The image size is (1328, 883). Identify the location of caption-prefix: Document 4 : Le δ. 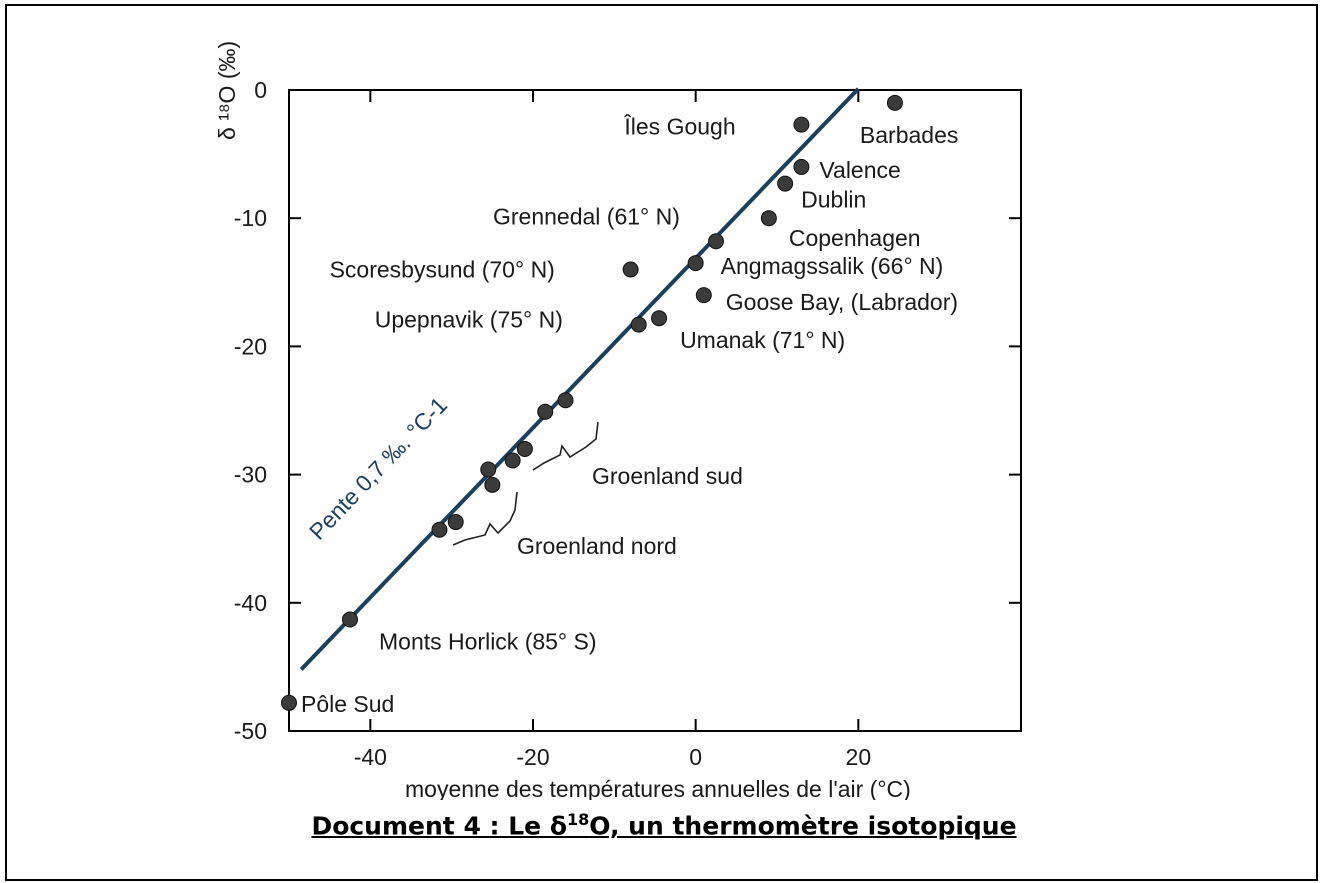
(439, 826).